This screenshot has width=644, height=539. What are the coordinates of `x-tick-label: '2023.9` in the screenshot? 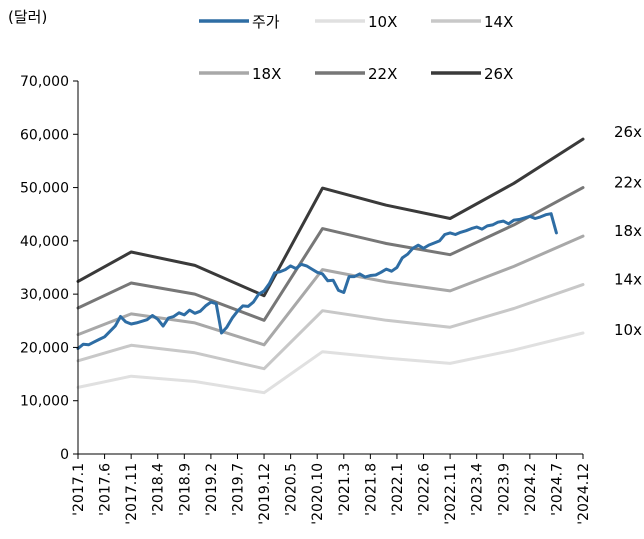 It's located at (504, 489).